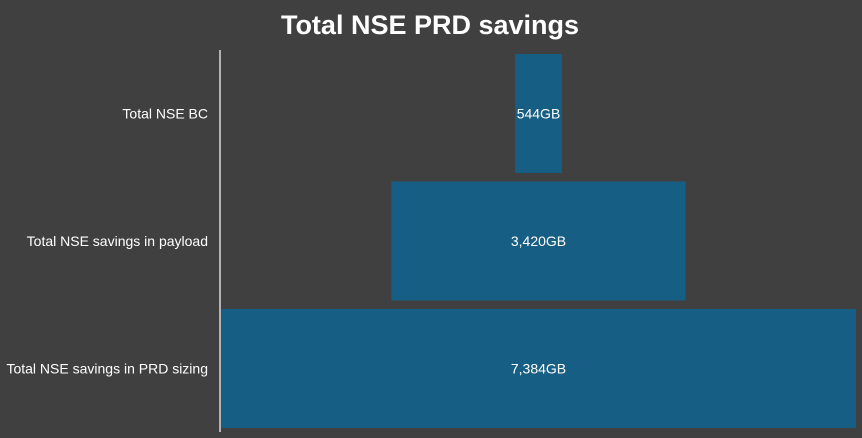 The height and width of the screenshot is (438, 862). Describe the element at coordinates (117, 241) in the screenshot. I see `category-label-2: Total NSE savings in payload` at that location.